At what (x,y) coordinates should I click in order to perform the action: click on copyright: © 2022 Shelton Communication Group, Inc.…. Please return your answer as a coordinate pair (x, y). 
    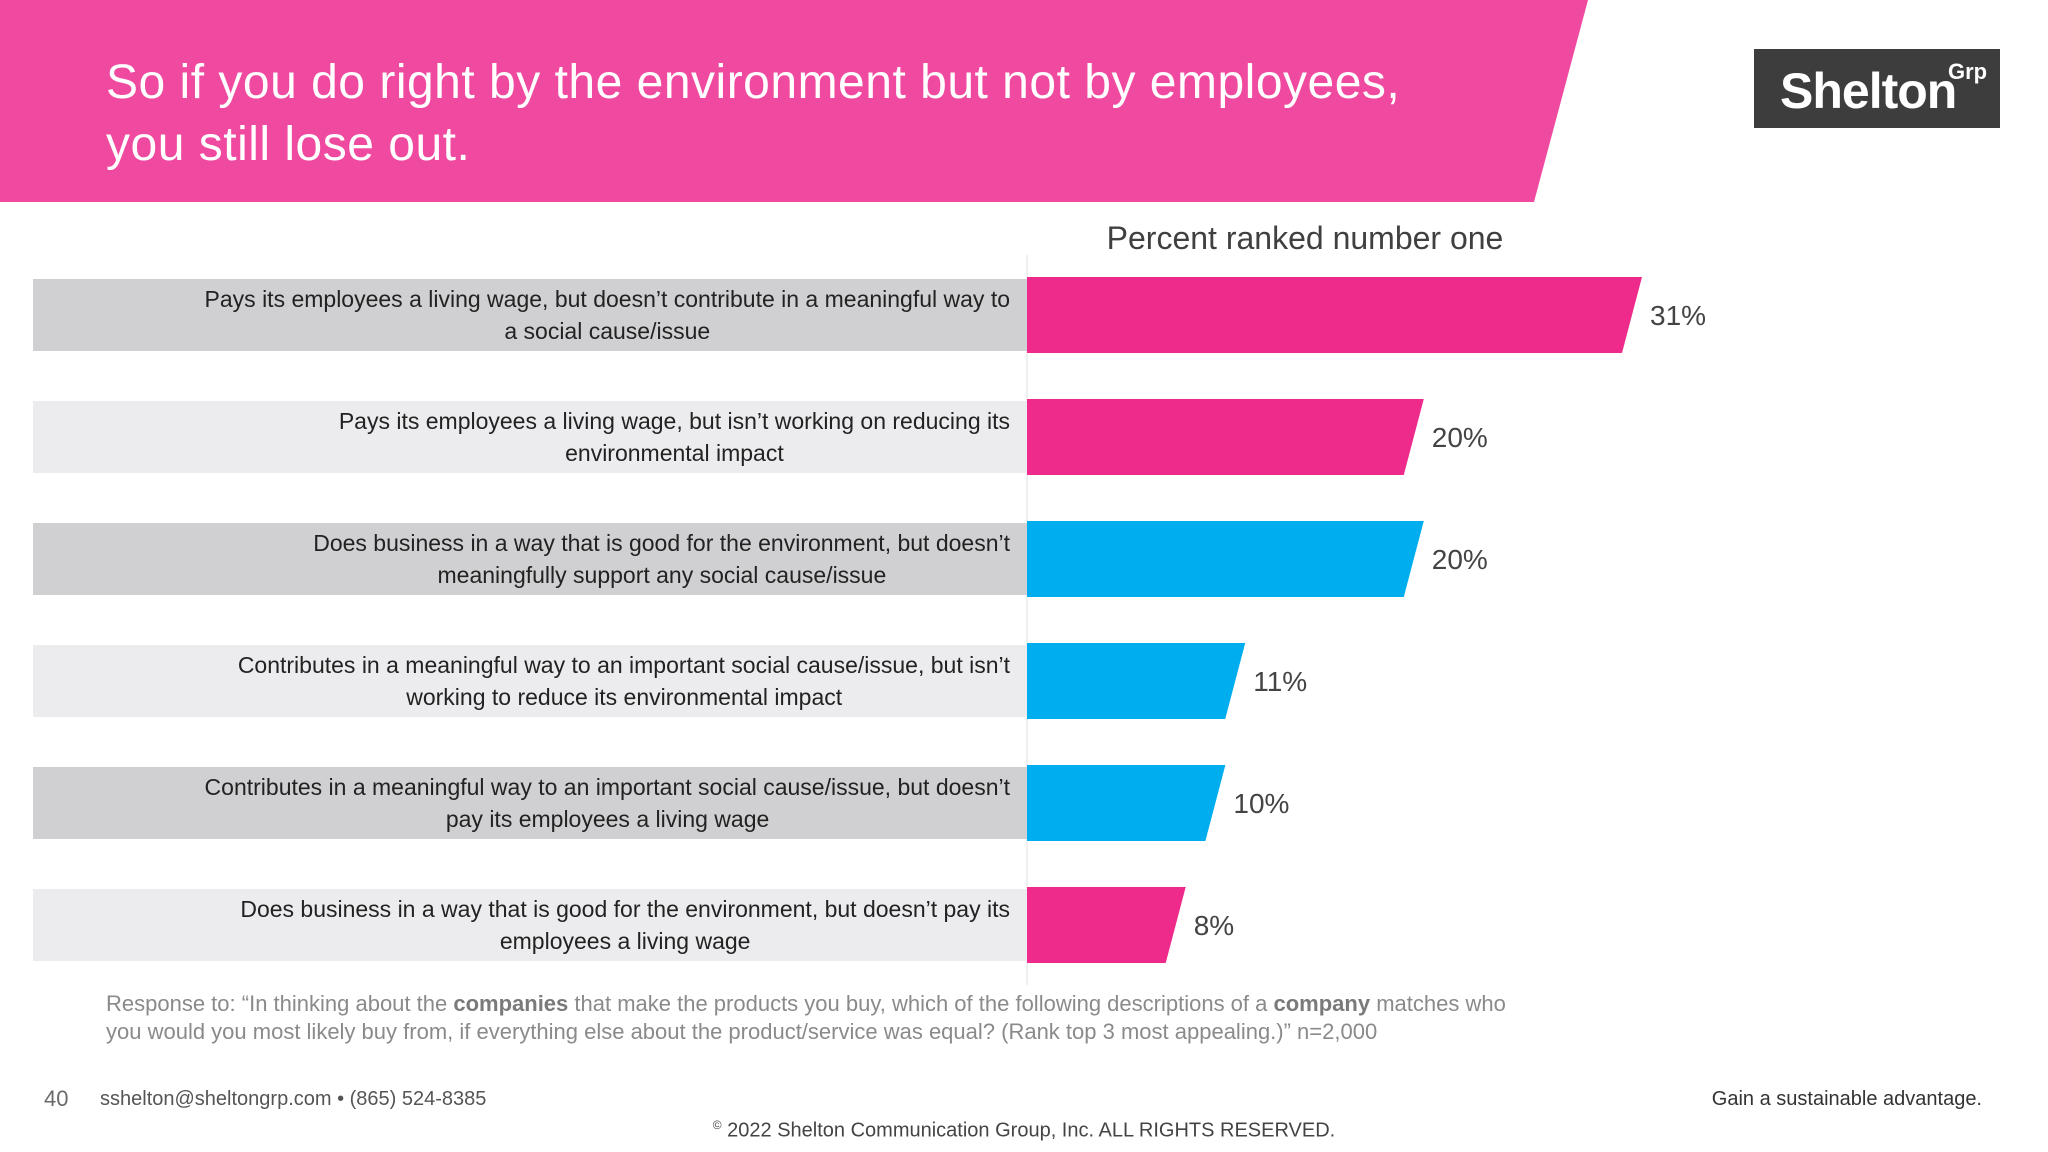
    Looking at the image, I should click on (1024, 1130).